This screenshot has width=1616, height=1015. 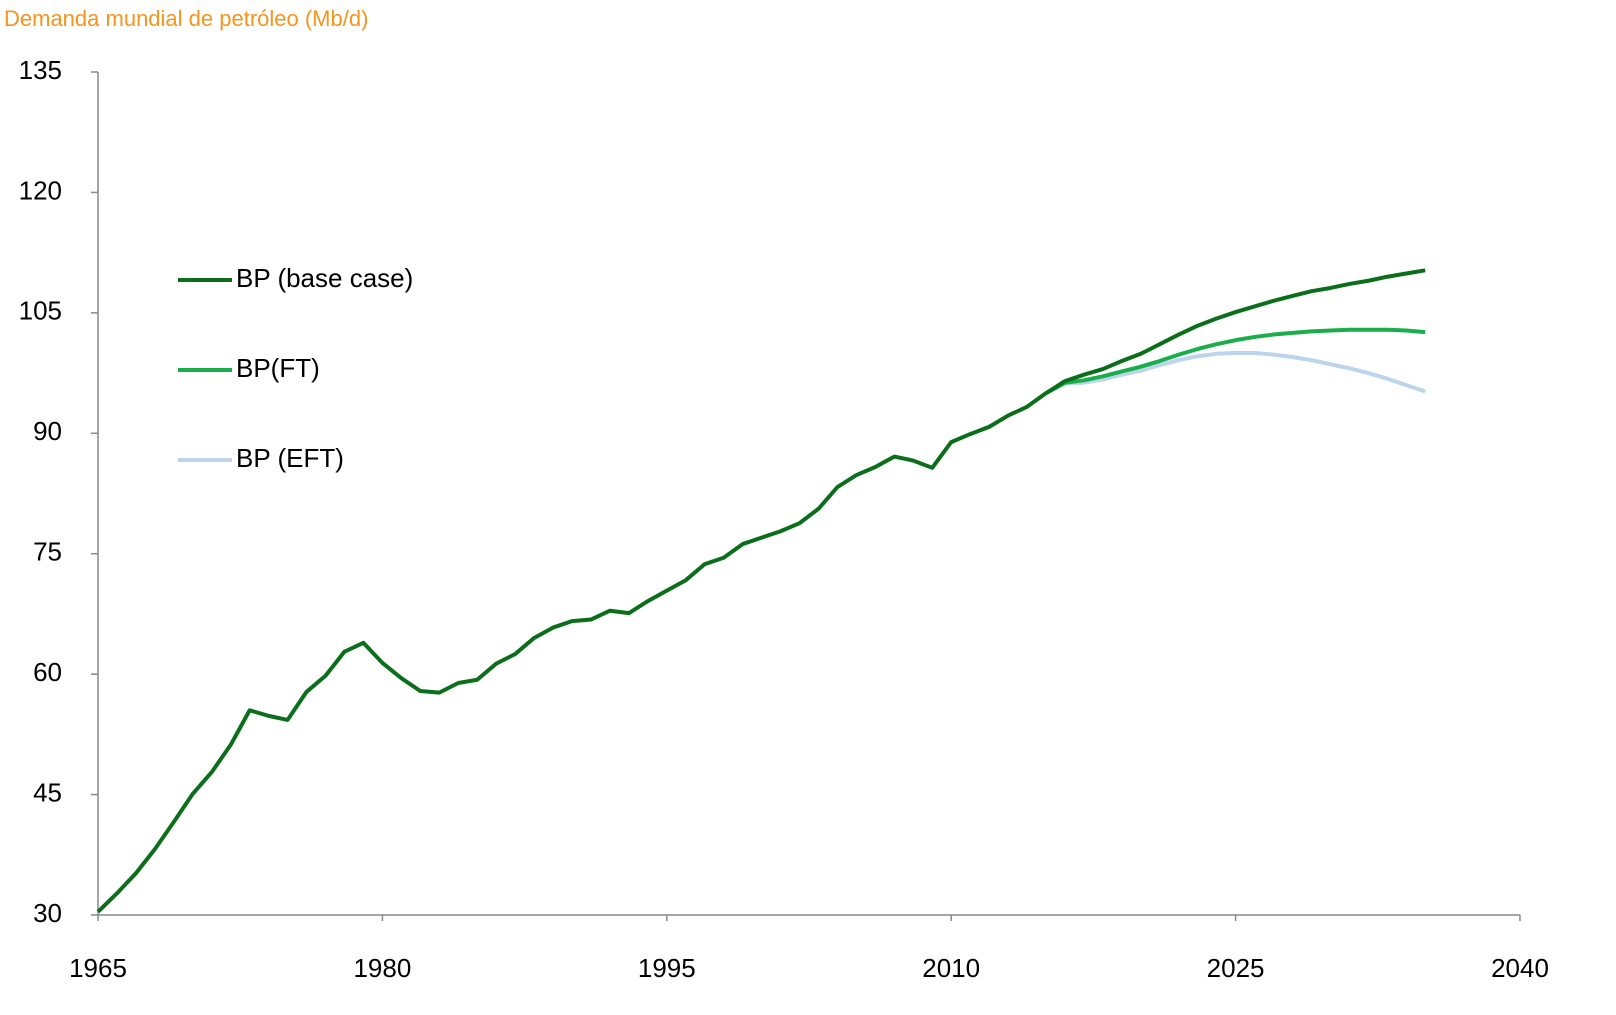 I want to click on x-tick-label: 1980, so click(x=382, y=968).